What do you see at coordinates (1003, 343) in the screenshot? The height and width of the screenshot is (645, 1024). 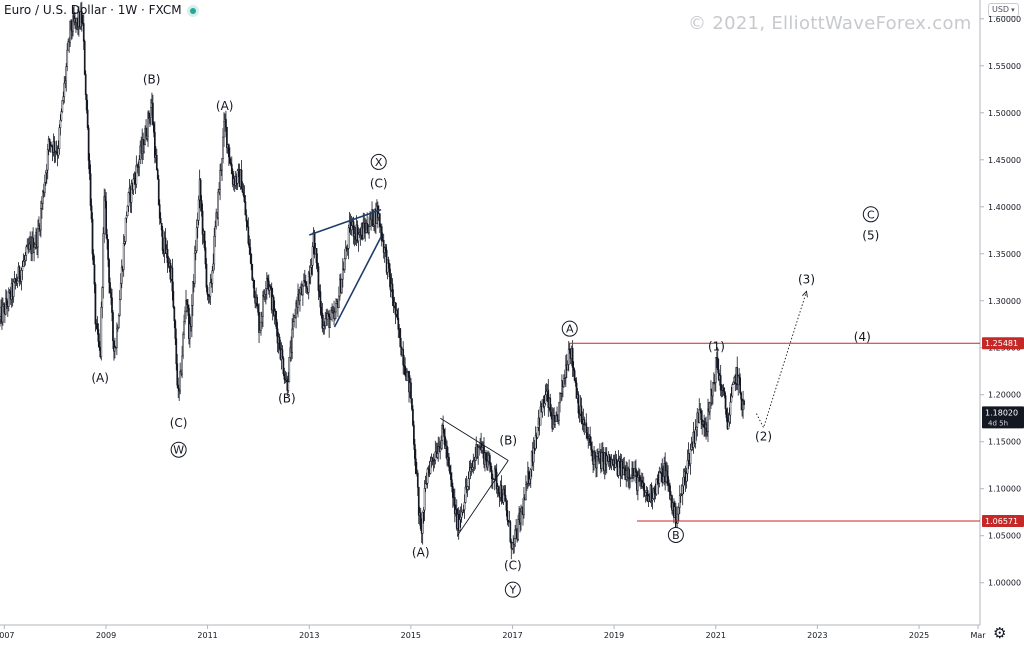 I see `level-price-tag` at bounding box center [1003, 343].